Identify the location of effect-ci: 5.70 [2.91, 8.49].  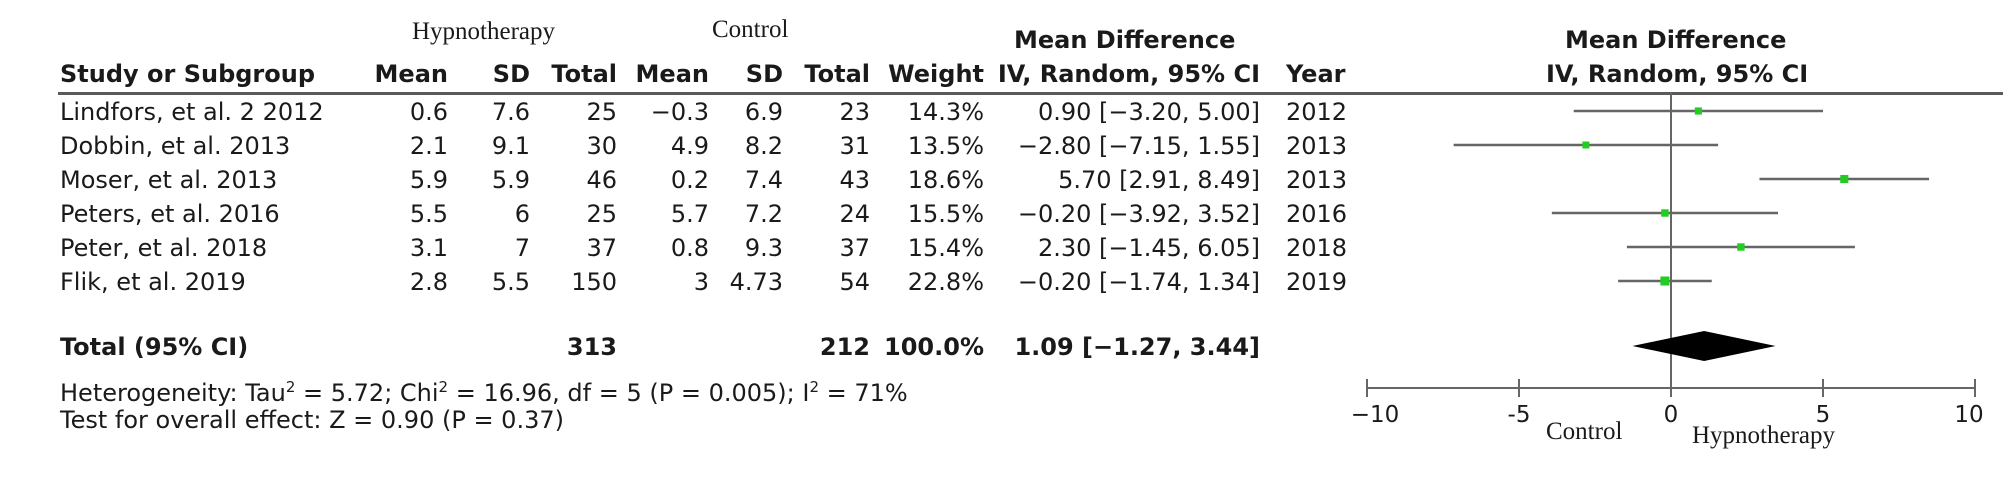
(1159, 180).